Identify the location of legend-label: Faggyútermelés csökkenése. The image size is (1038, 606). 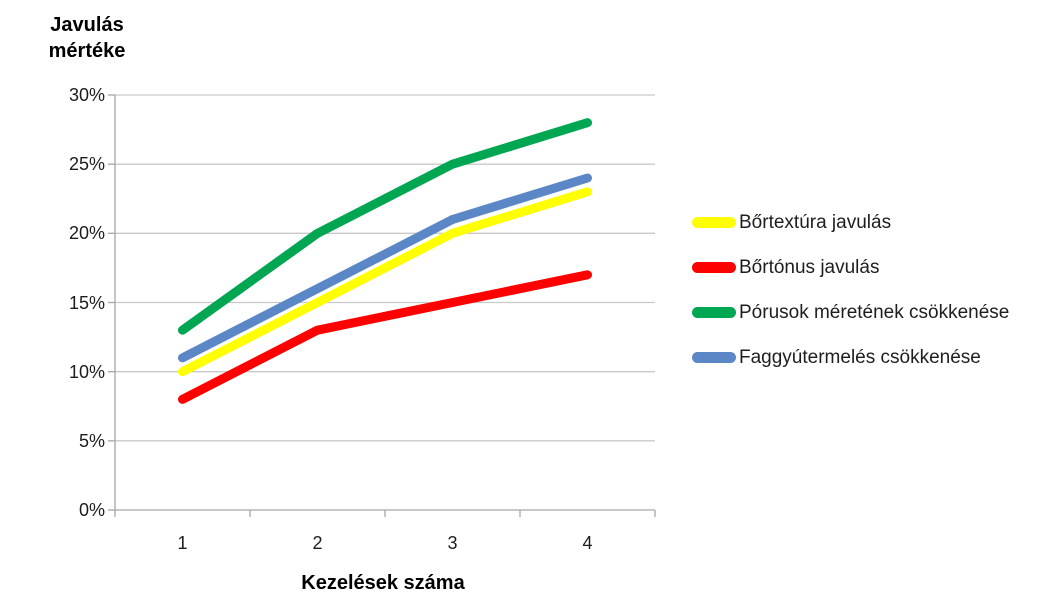
(860, 357).